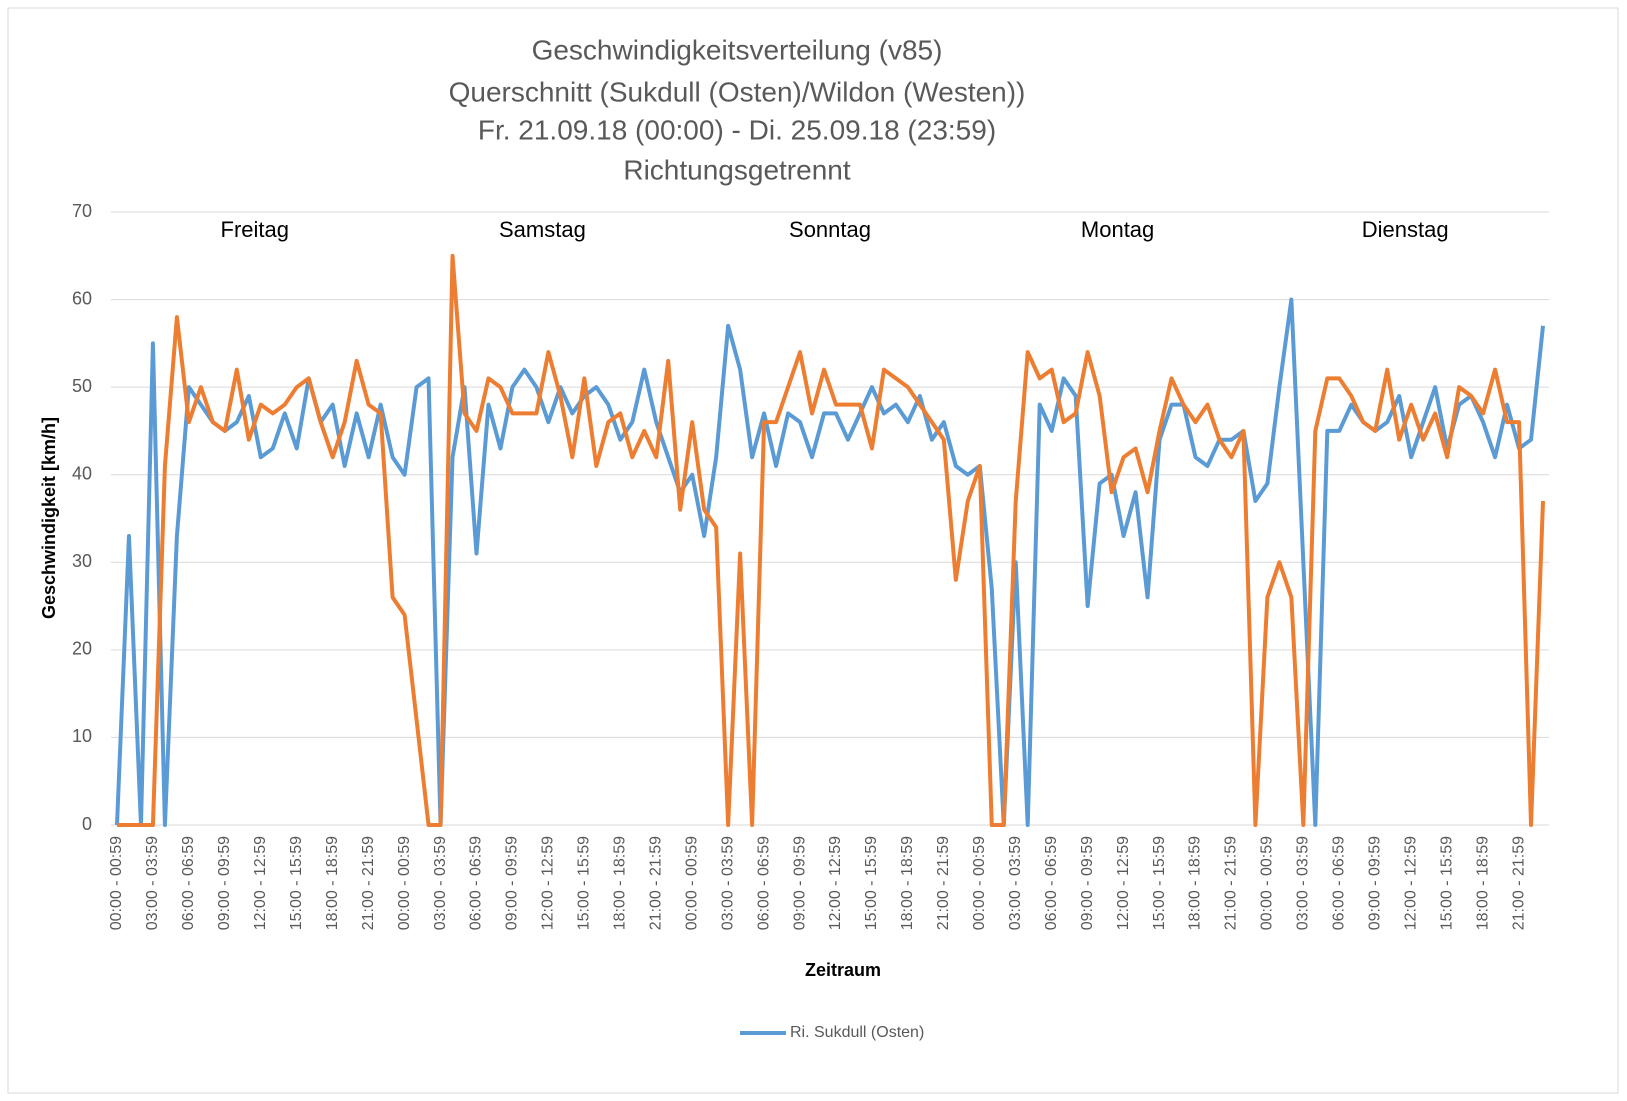 The width and height of the screenshot is (1627, 1101). I want to click on day-label: Sonntag, so click(830, 229).